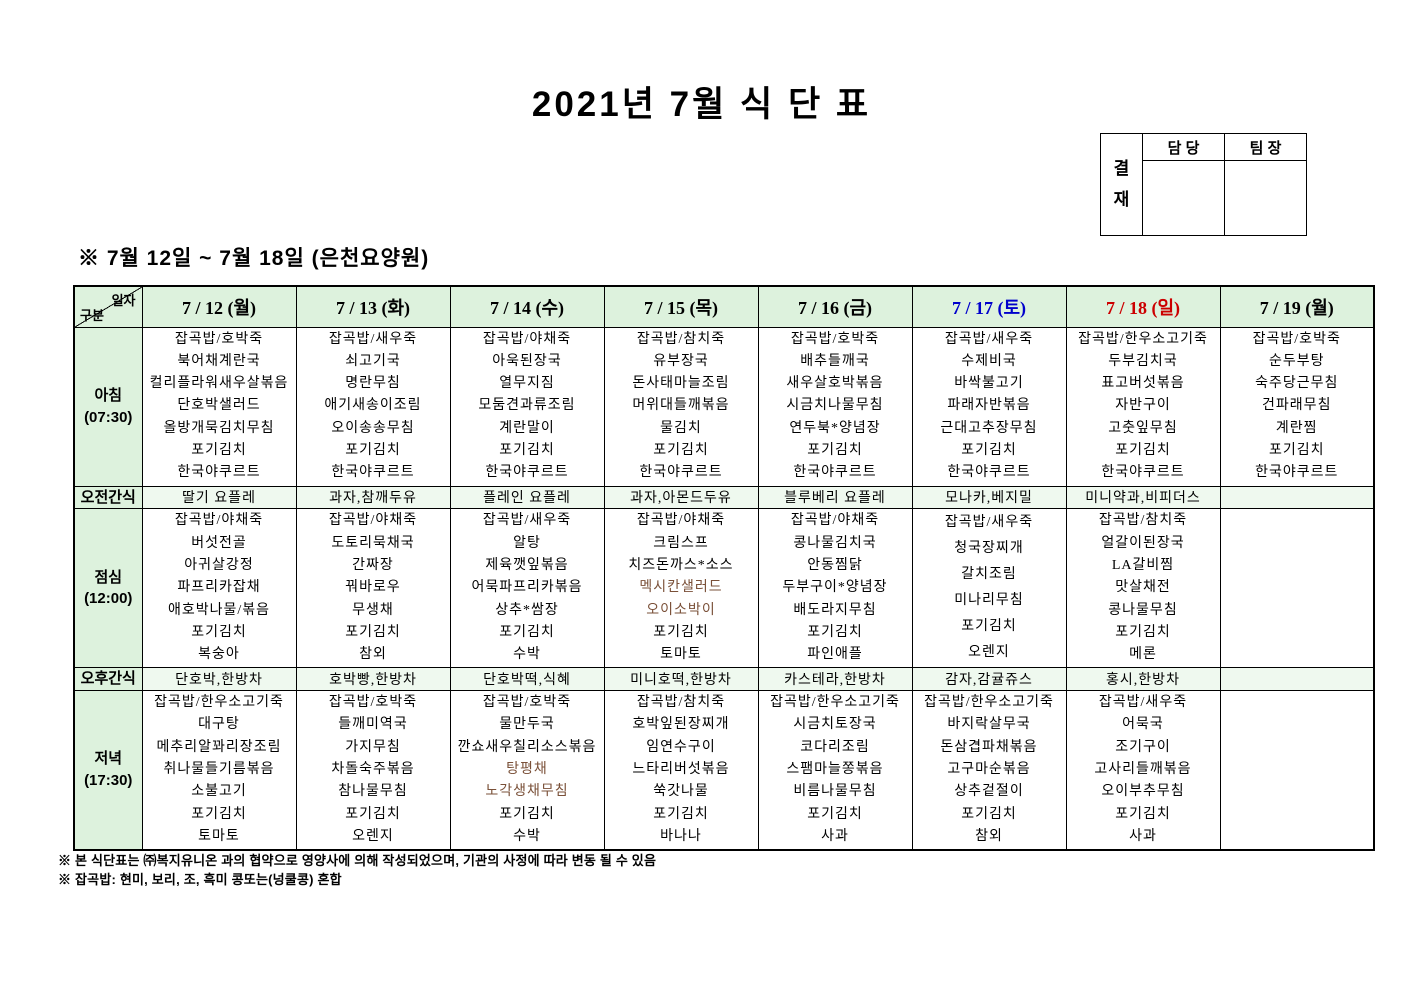 The height and width of the screenshot is (992, 1403). I want to click on menu-item: 두부구이*양념장, so click(835, 588).